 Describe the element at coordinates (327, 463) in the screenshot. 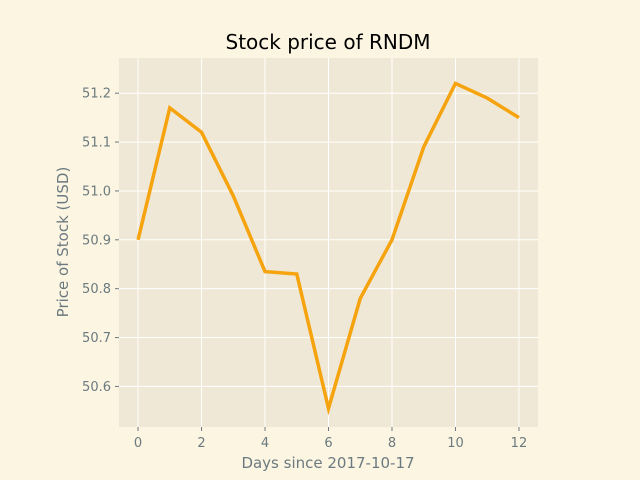

I see `x-axis-label: Days since 2017-10-17` at that location.